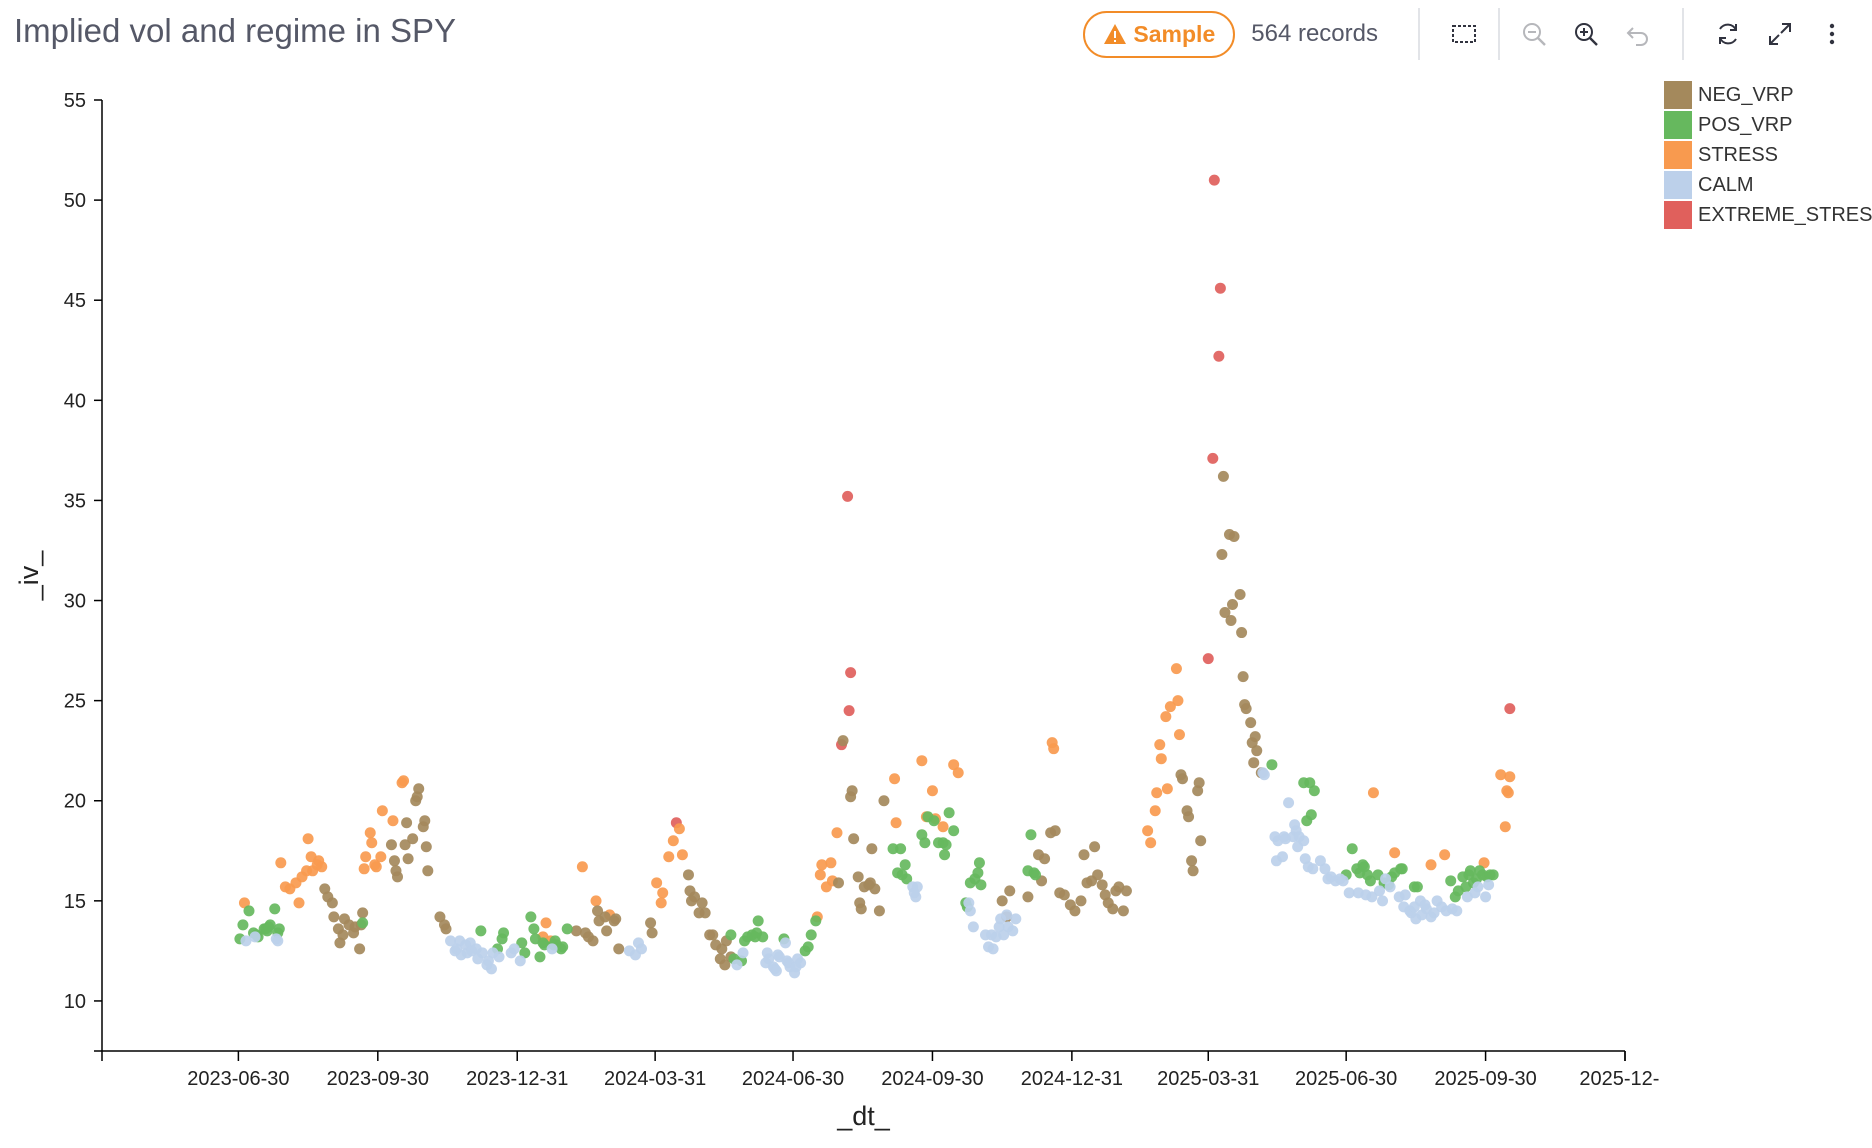  I want to click on refresh-button, so click(1728, 34).